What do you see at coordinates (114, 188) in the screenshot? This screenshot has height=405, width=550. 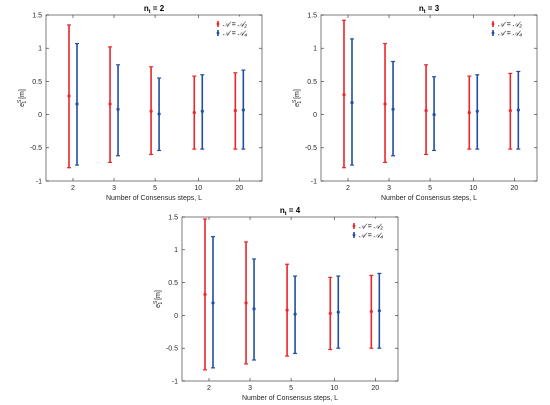 I see `x-tick-label: 3` at bounding box center [114, 188].